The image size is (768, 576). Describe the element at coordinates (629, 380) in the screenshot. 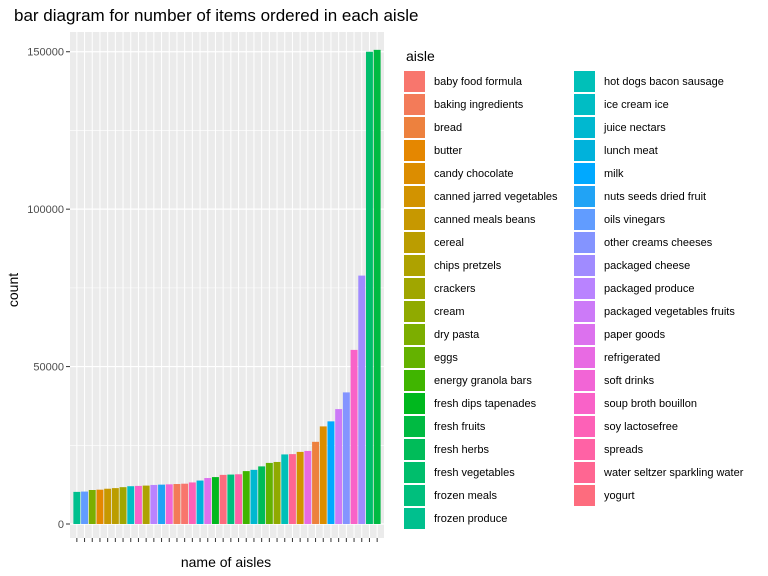

I see `legend-label: soft drinks` at that location.